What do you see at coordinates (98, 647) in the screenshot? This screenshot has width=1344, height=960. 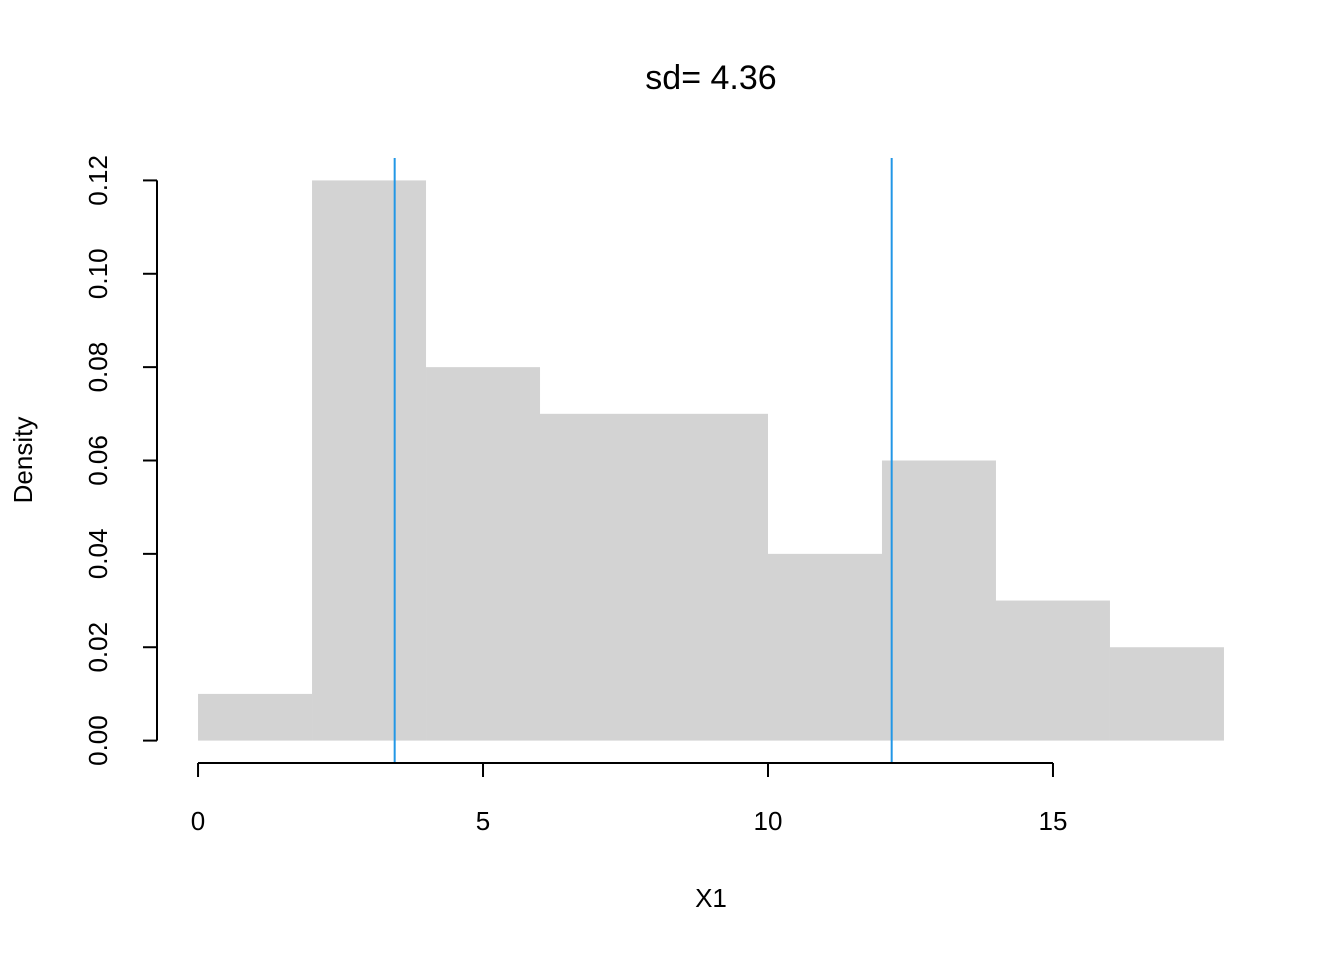 I see `y-tick-label: 0.02` at bounding box center [98, 647].